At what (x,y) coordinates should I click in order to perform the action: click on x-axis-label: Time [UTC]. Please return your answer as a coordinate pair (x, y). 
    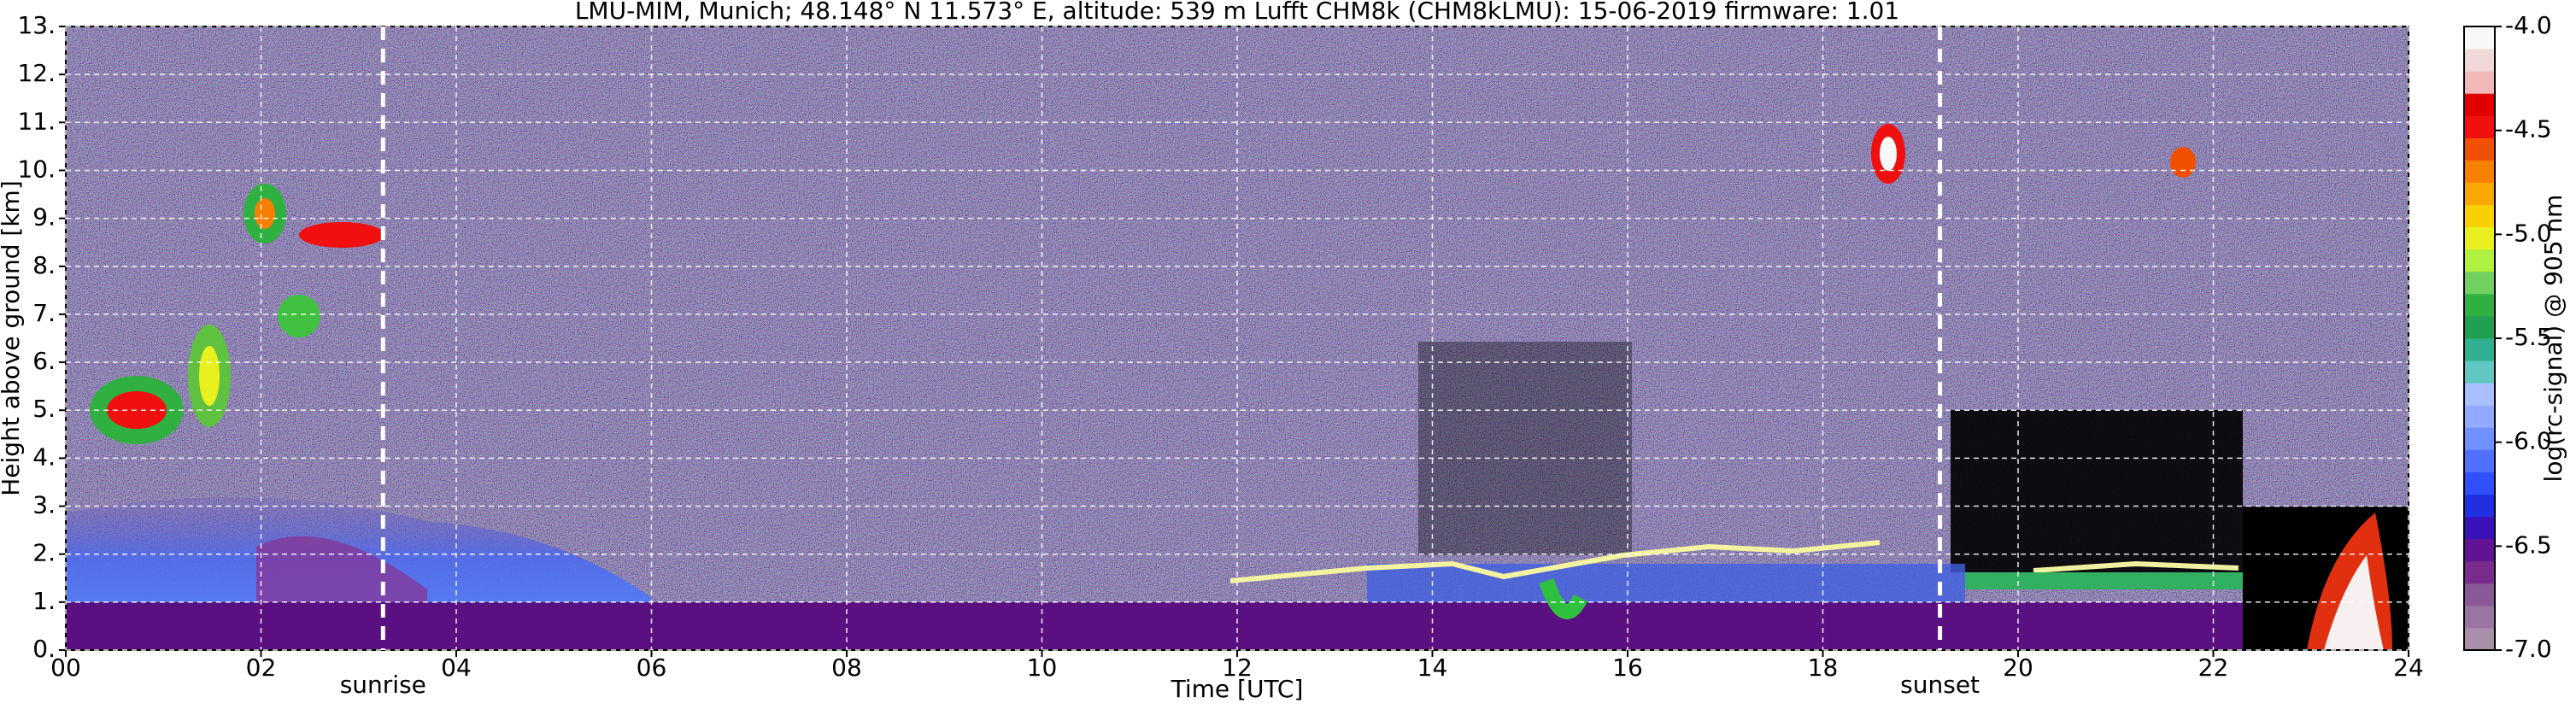
    Looking at the image, I should click on (1237, 689).